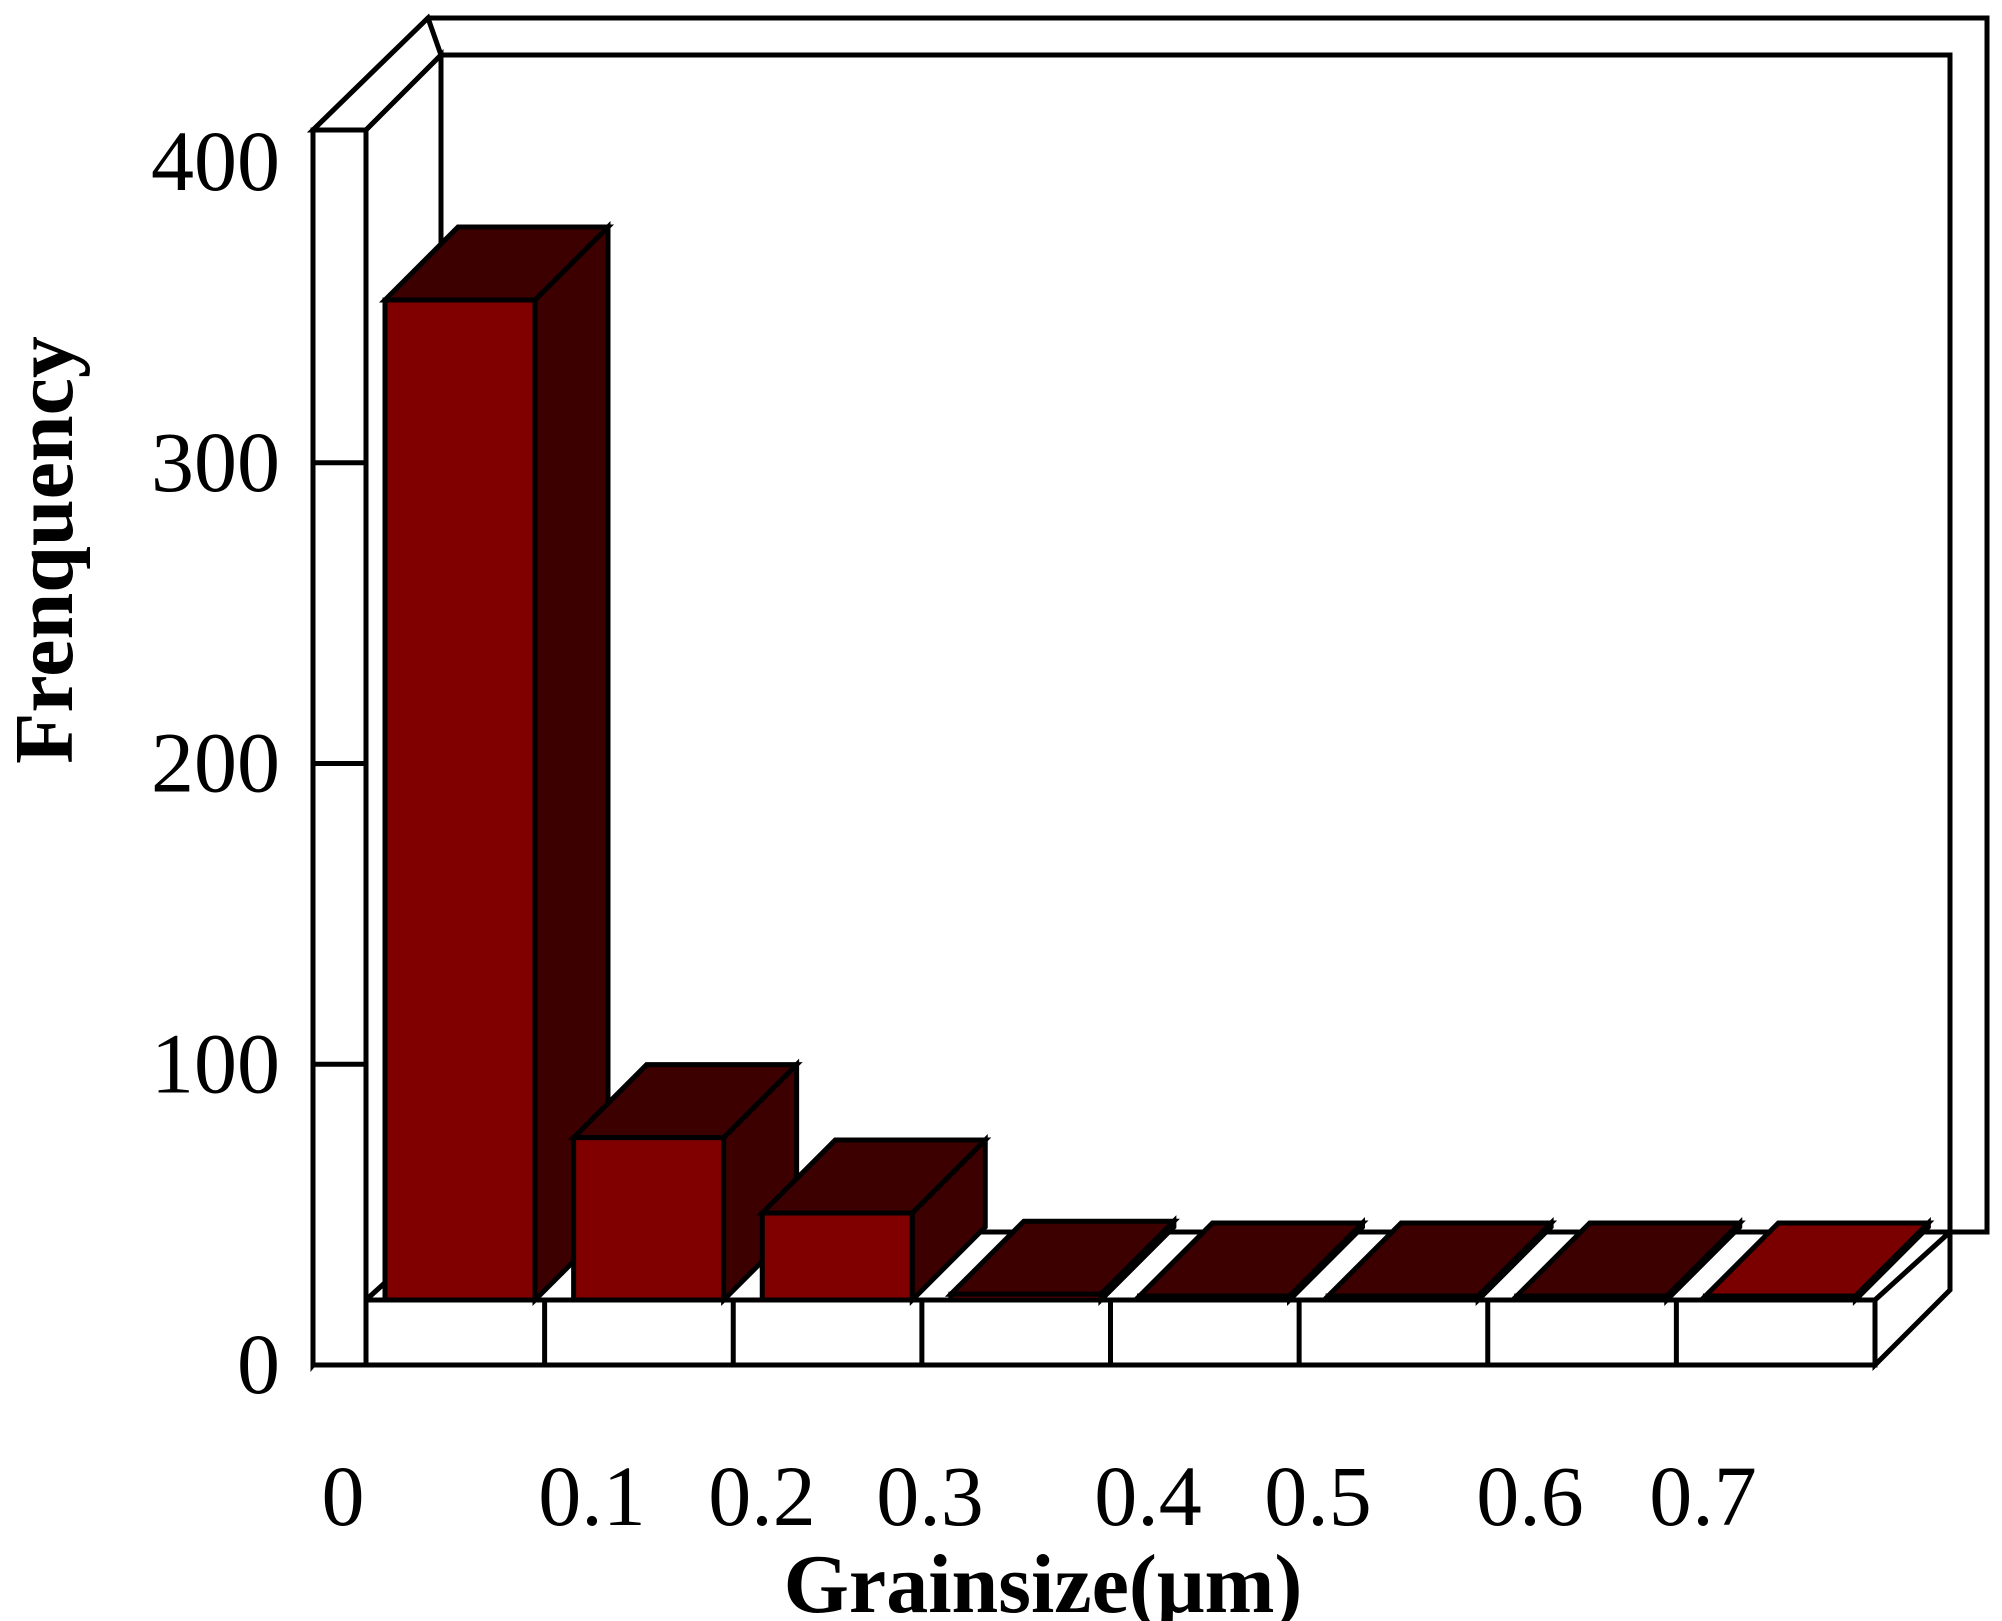  Describe the element at coordinates (592, 1496) in the screenshot. I see `x-tick-label: 0.1` at that location.